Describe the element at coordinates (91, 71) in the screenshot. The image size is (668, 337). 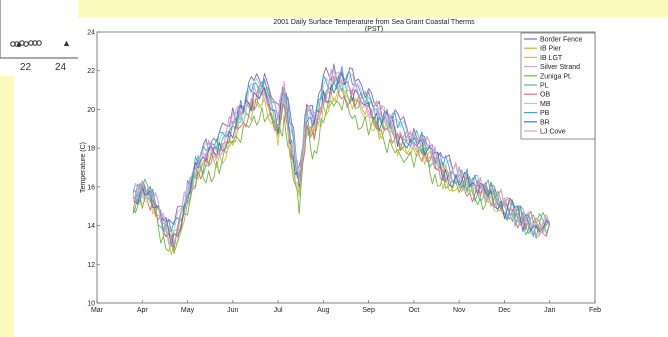
I see `y-tick-label: 22` at that location.